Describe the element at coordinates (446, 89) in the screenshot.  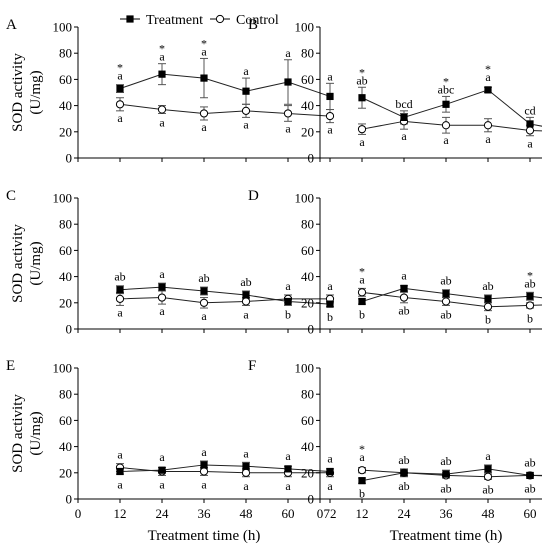
I see `significance-letter: abc` at that location.